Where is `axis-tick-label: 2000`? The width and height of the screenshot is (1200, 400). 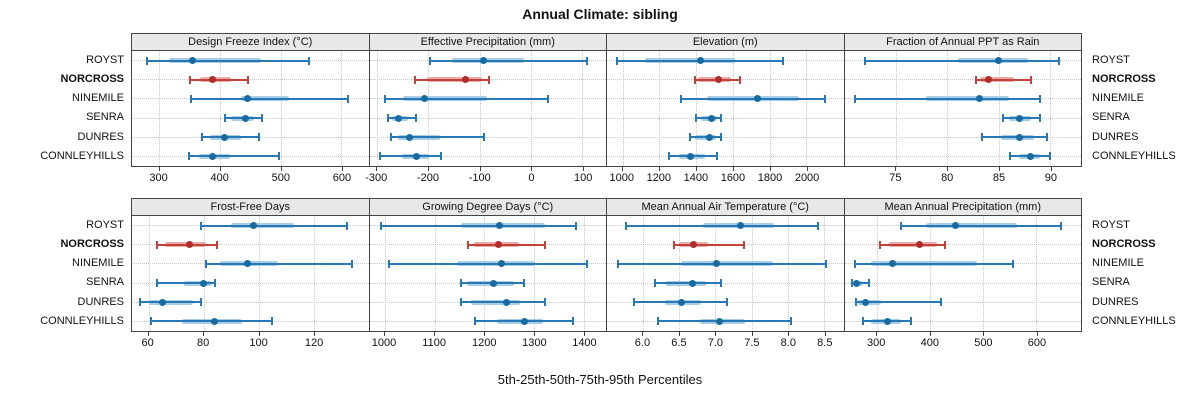
axis-tick-label: 2000 is located at coordinates (807, 178).